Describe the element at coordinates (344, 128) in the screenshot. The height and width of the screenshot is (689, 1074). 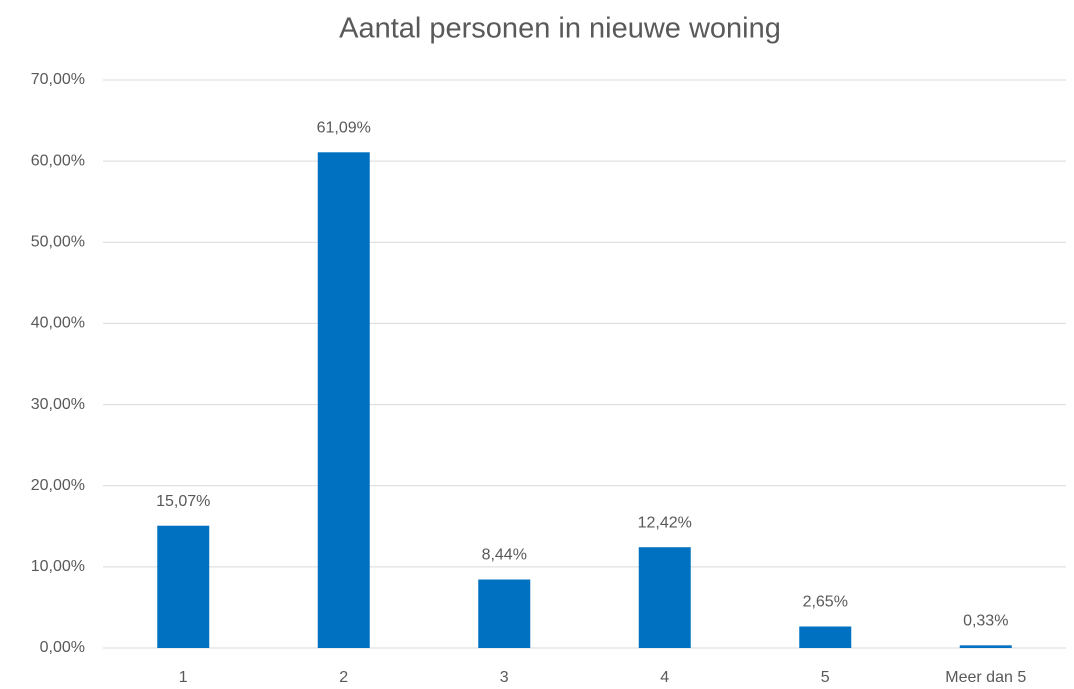
I see `value-label: 61,09%` at that location.